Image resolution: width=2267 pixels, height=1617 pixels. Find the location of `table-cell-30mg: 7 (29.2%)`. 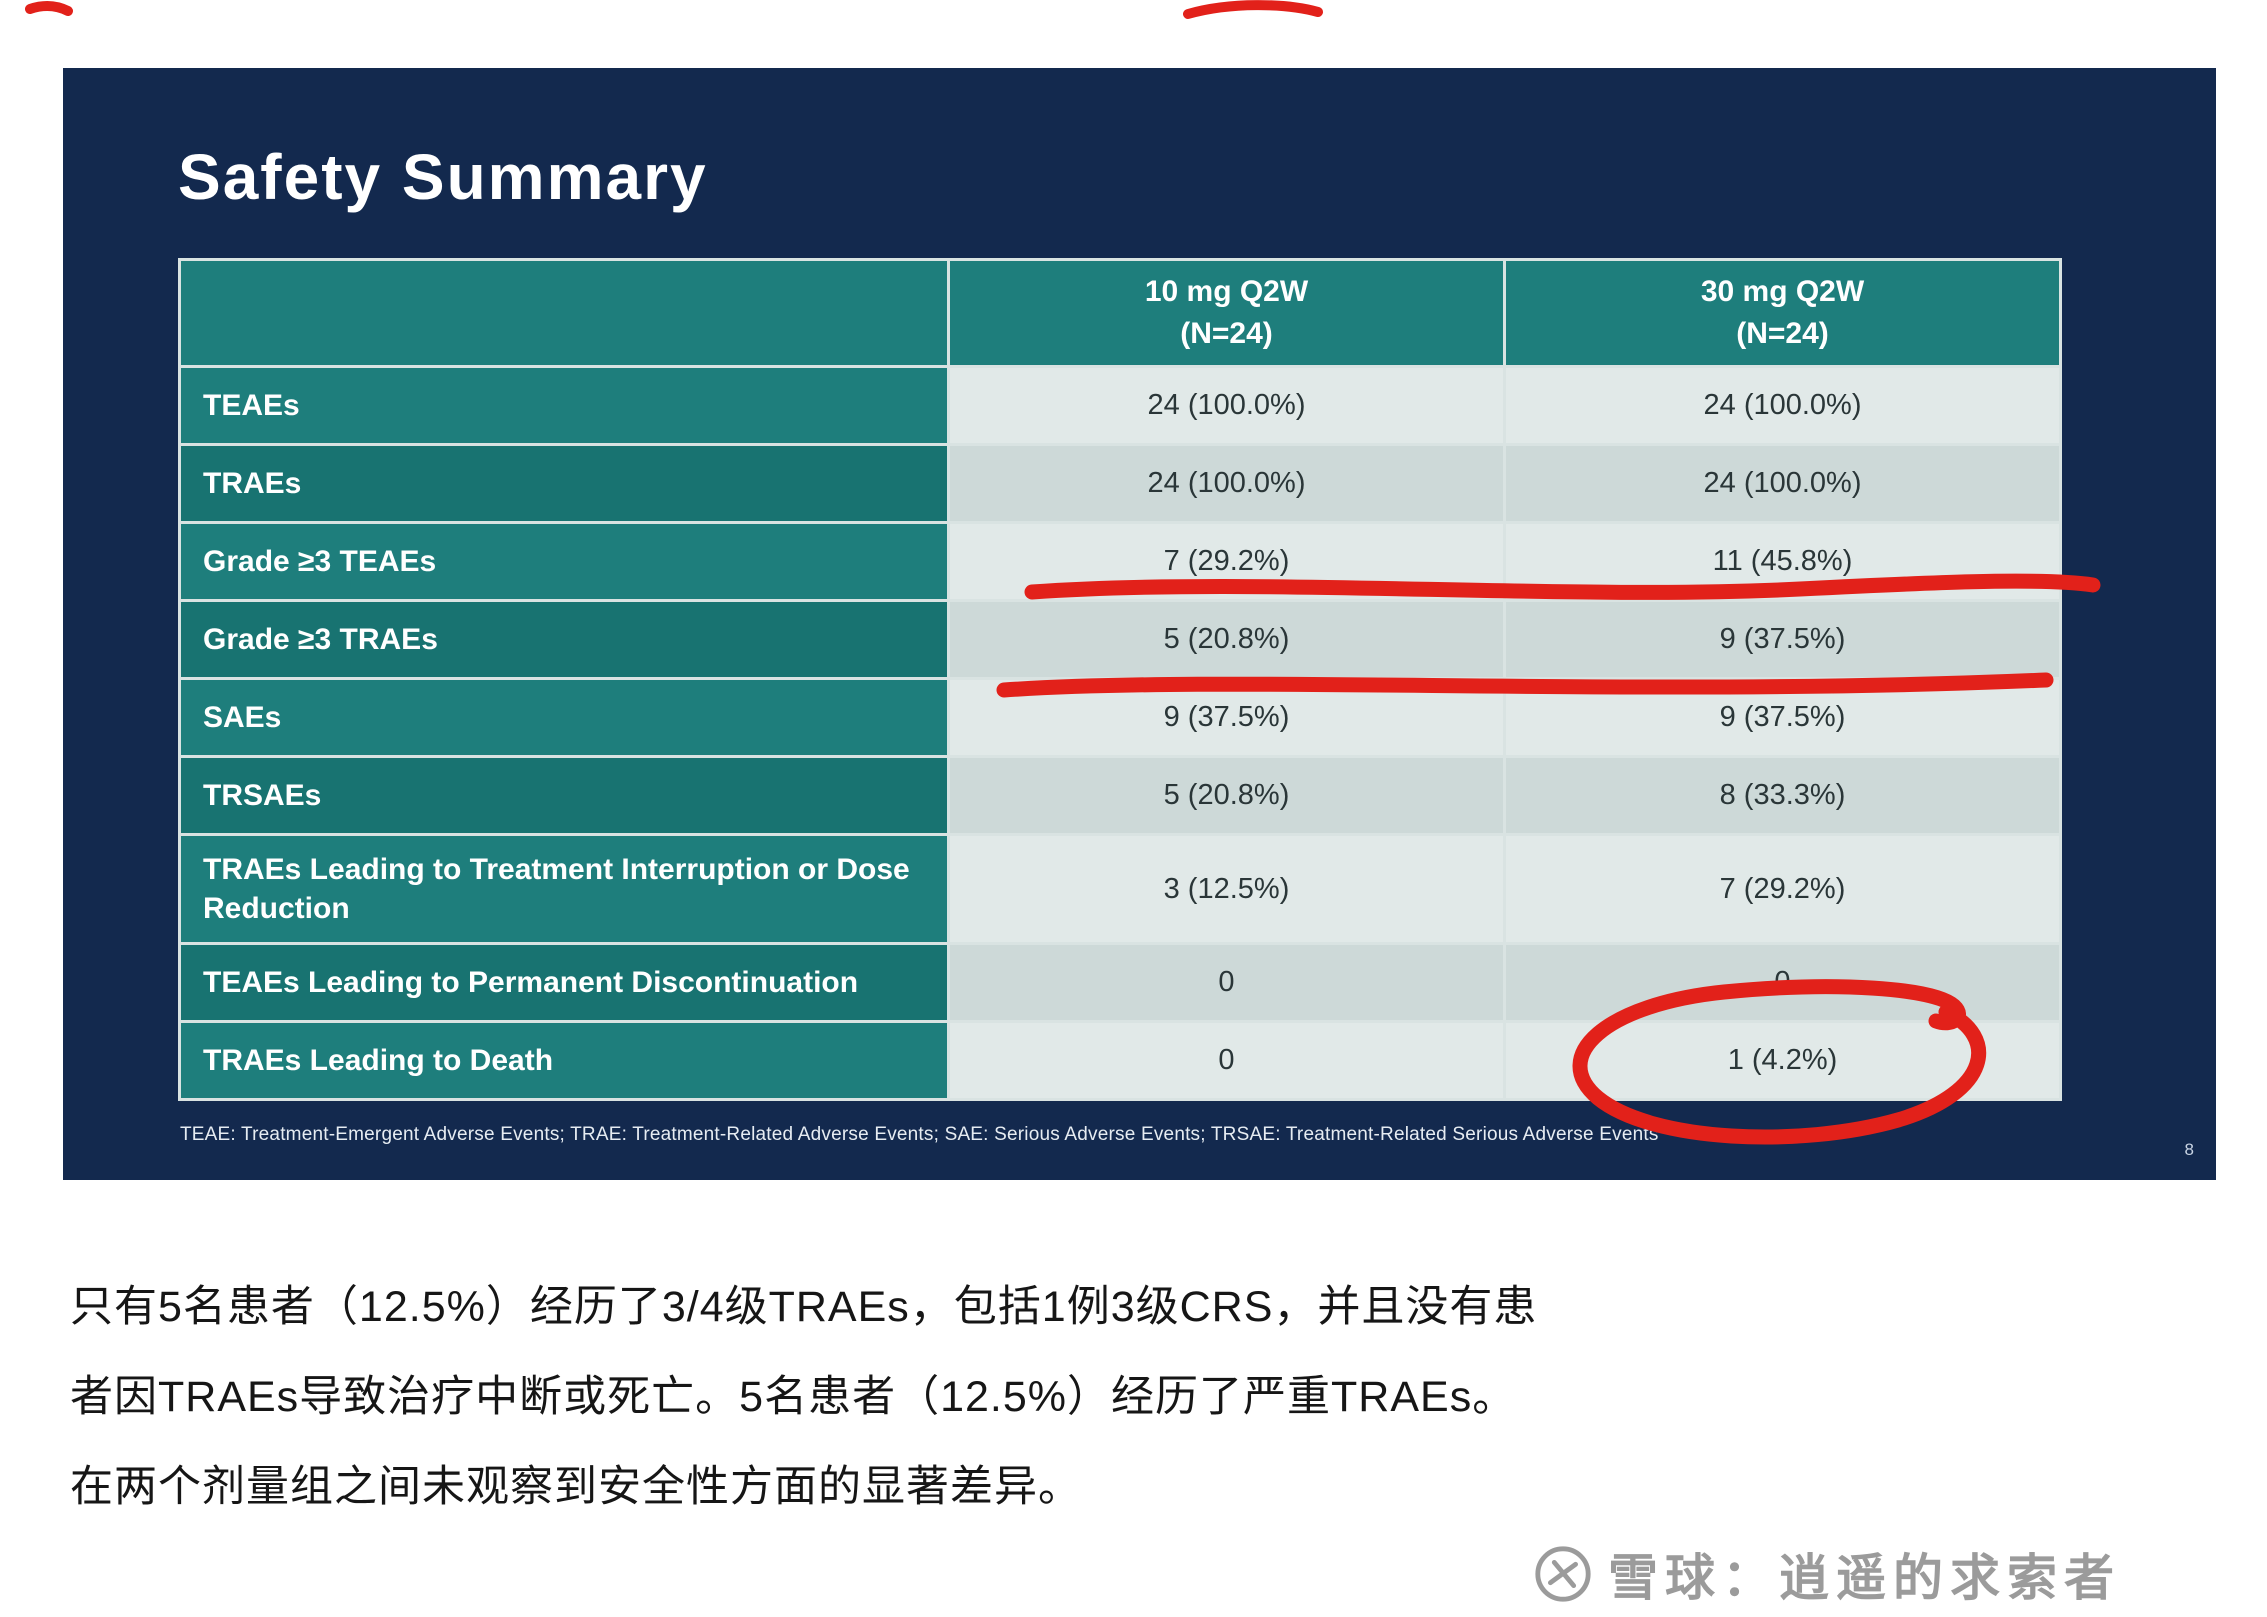

table-cell-30mg: 7 (29.2%) is located at coordinates (1782, 889).